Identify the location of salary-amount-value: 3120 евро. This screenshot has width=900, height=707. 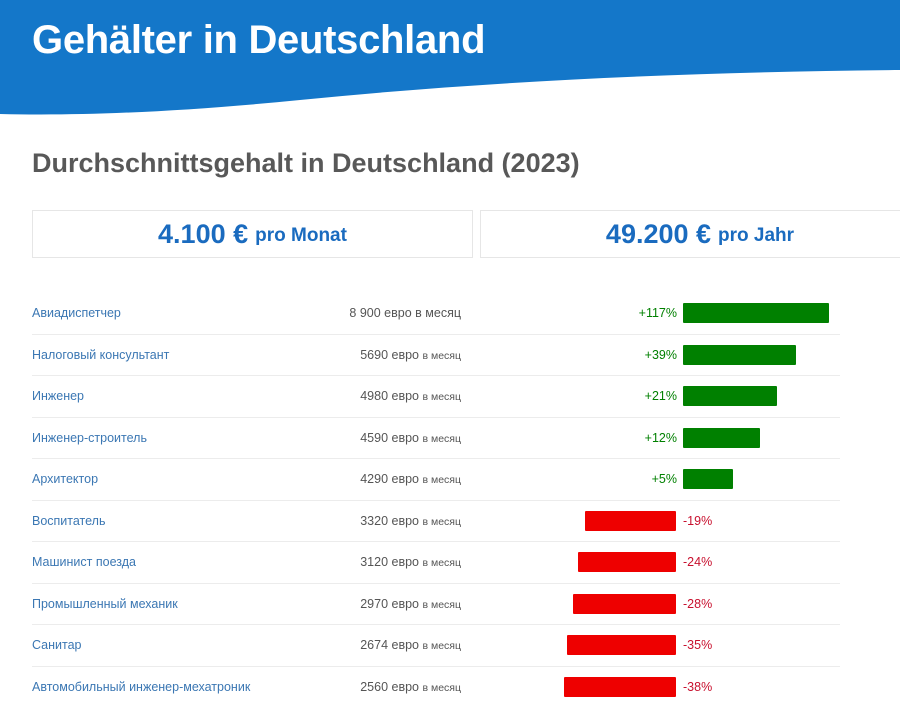
(389, 562).